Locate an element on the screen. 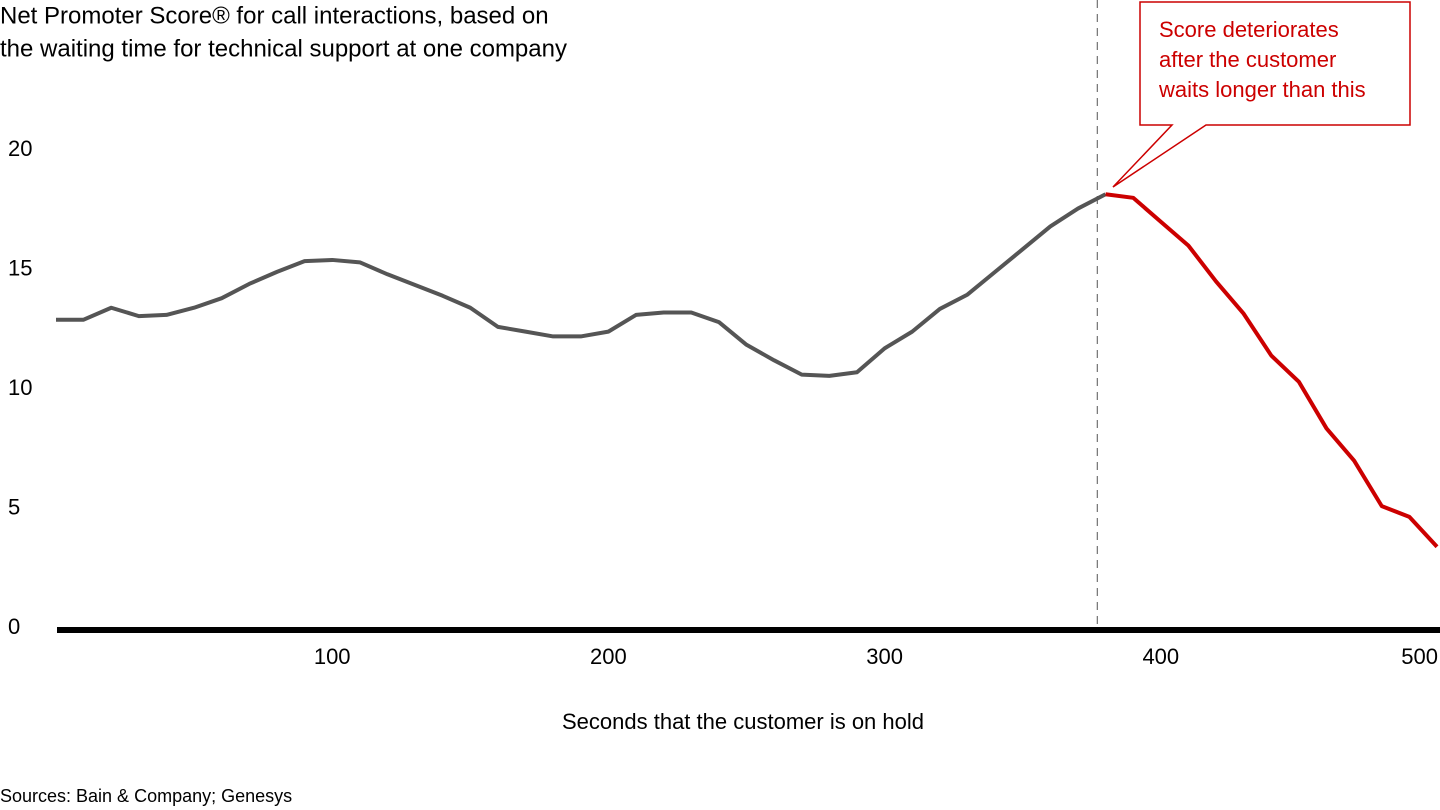 Image resolution: width=1440 pixels, height=810 pixels. y-tick-label: 10 is located at coordinates (20, 387).